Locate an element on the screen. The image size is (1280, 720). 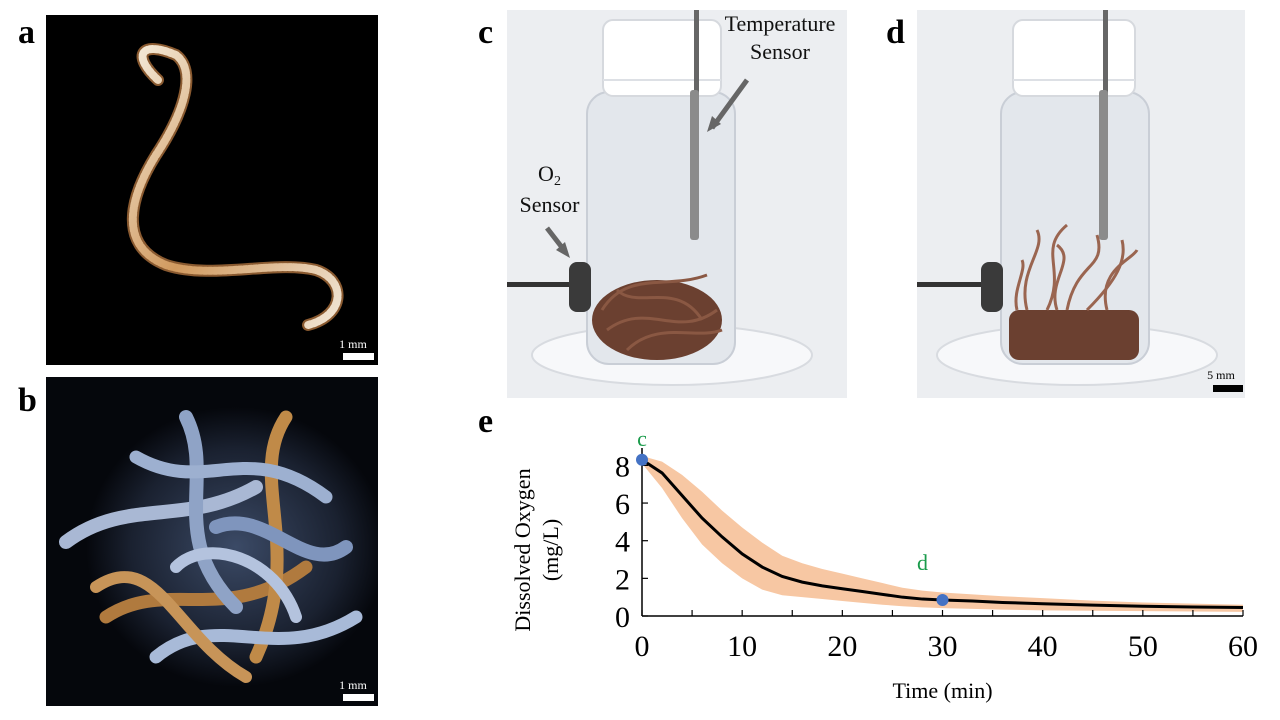
y-tick-label: 0 is located at coordinates (622, 617).